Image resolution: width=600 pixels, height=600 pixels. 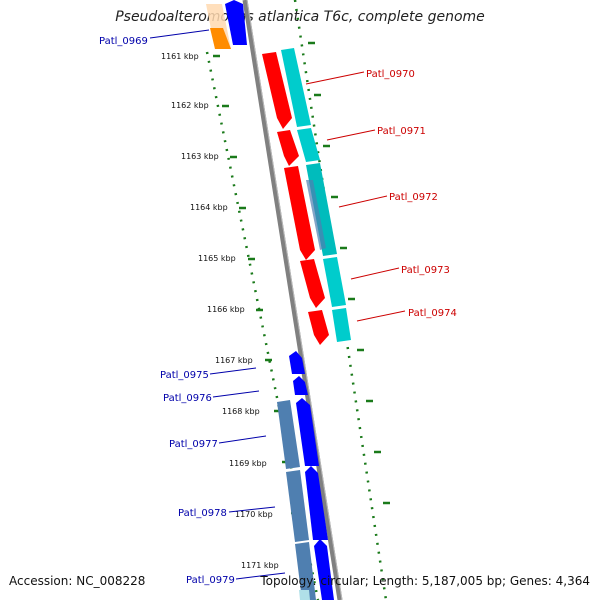 What do you see at coordinates (210, 580) in the screenshot?
I see `label-patl-0979: Patl_0979` at bounding box center [210, 580].